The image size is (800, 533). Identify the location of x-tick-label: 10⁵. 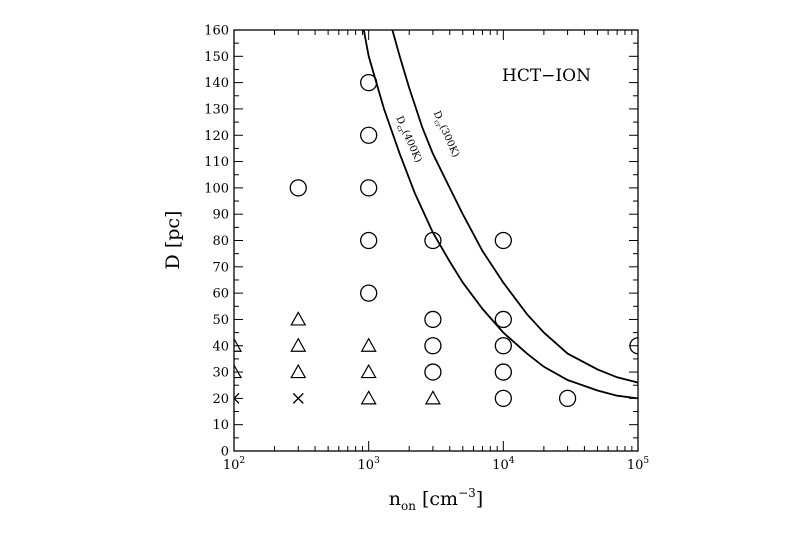
(638, 464).